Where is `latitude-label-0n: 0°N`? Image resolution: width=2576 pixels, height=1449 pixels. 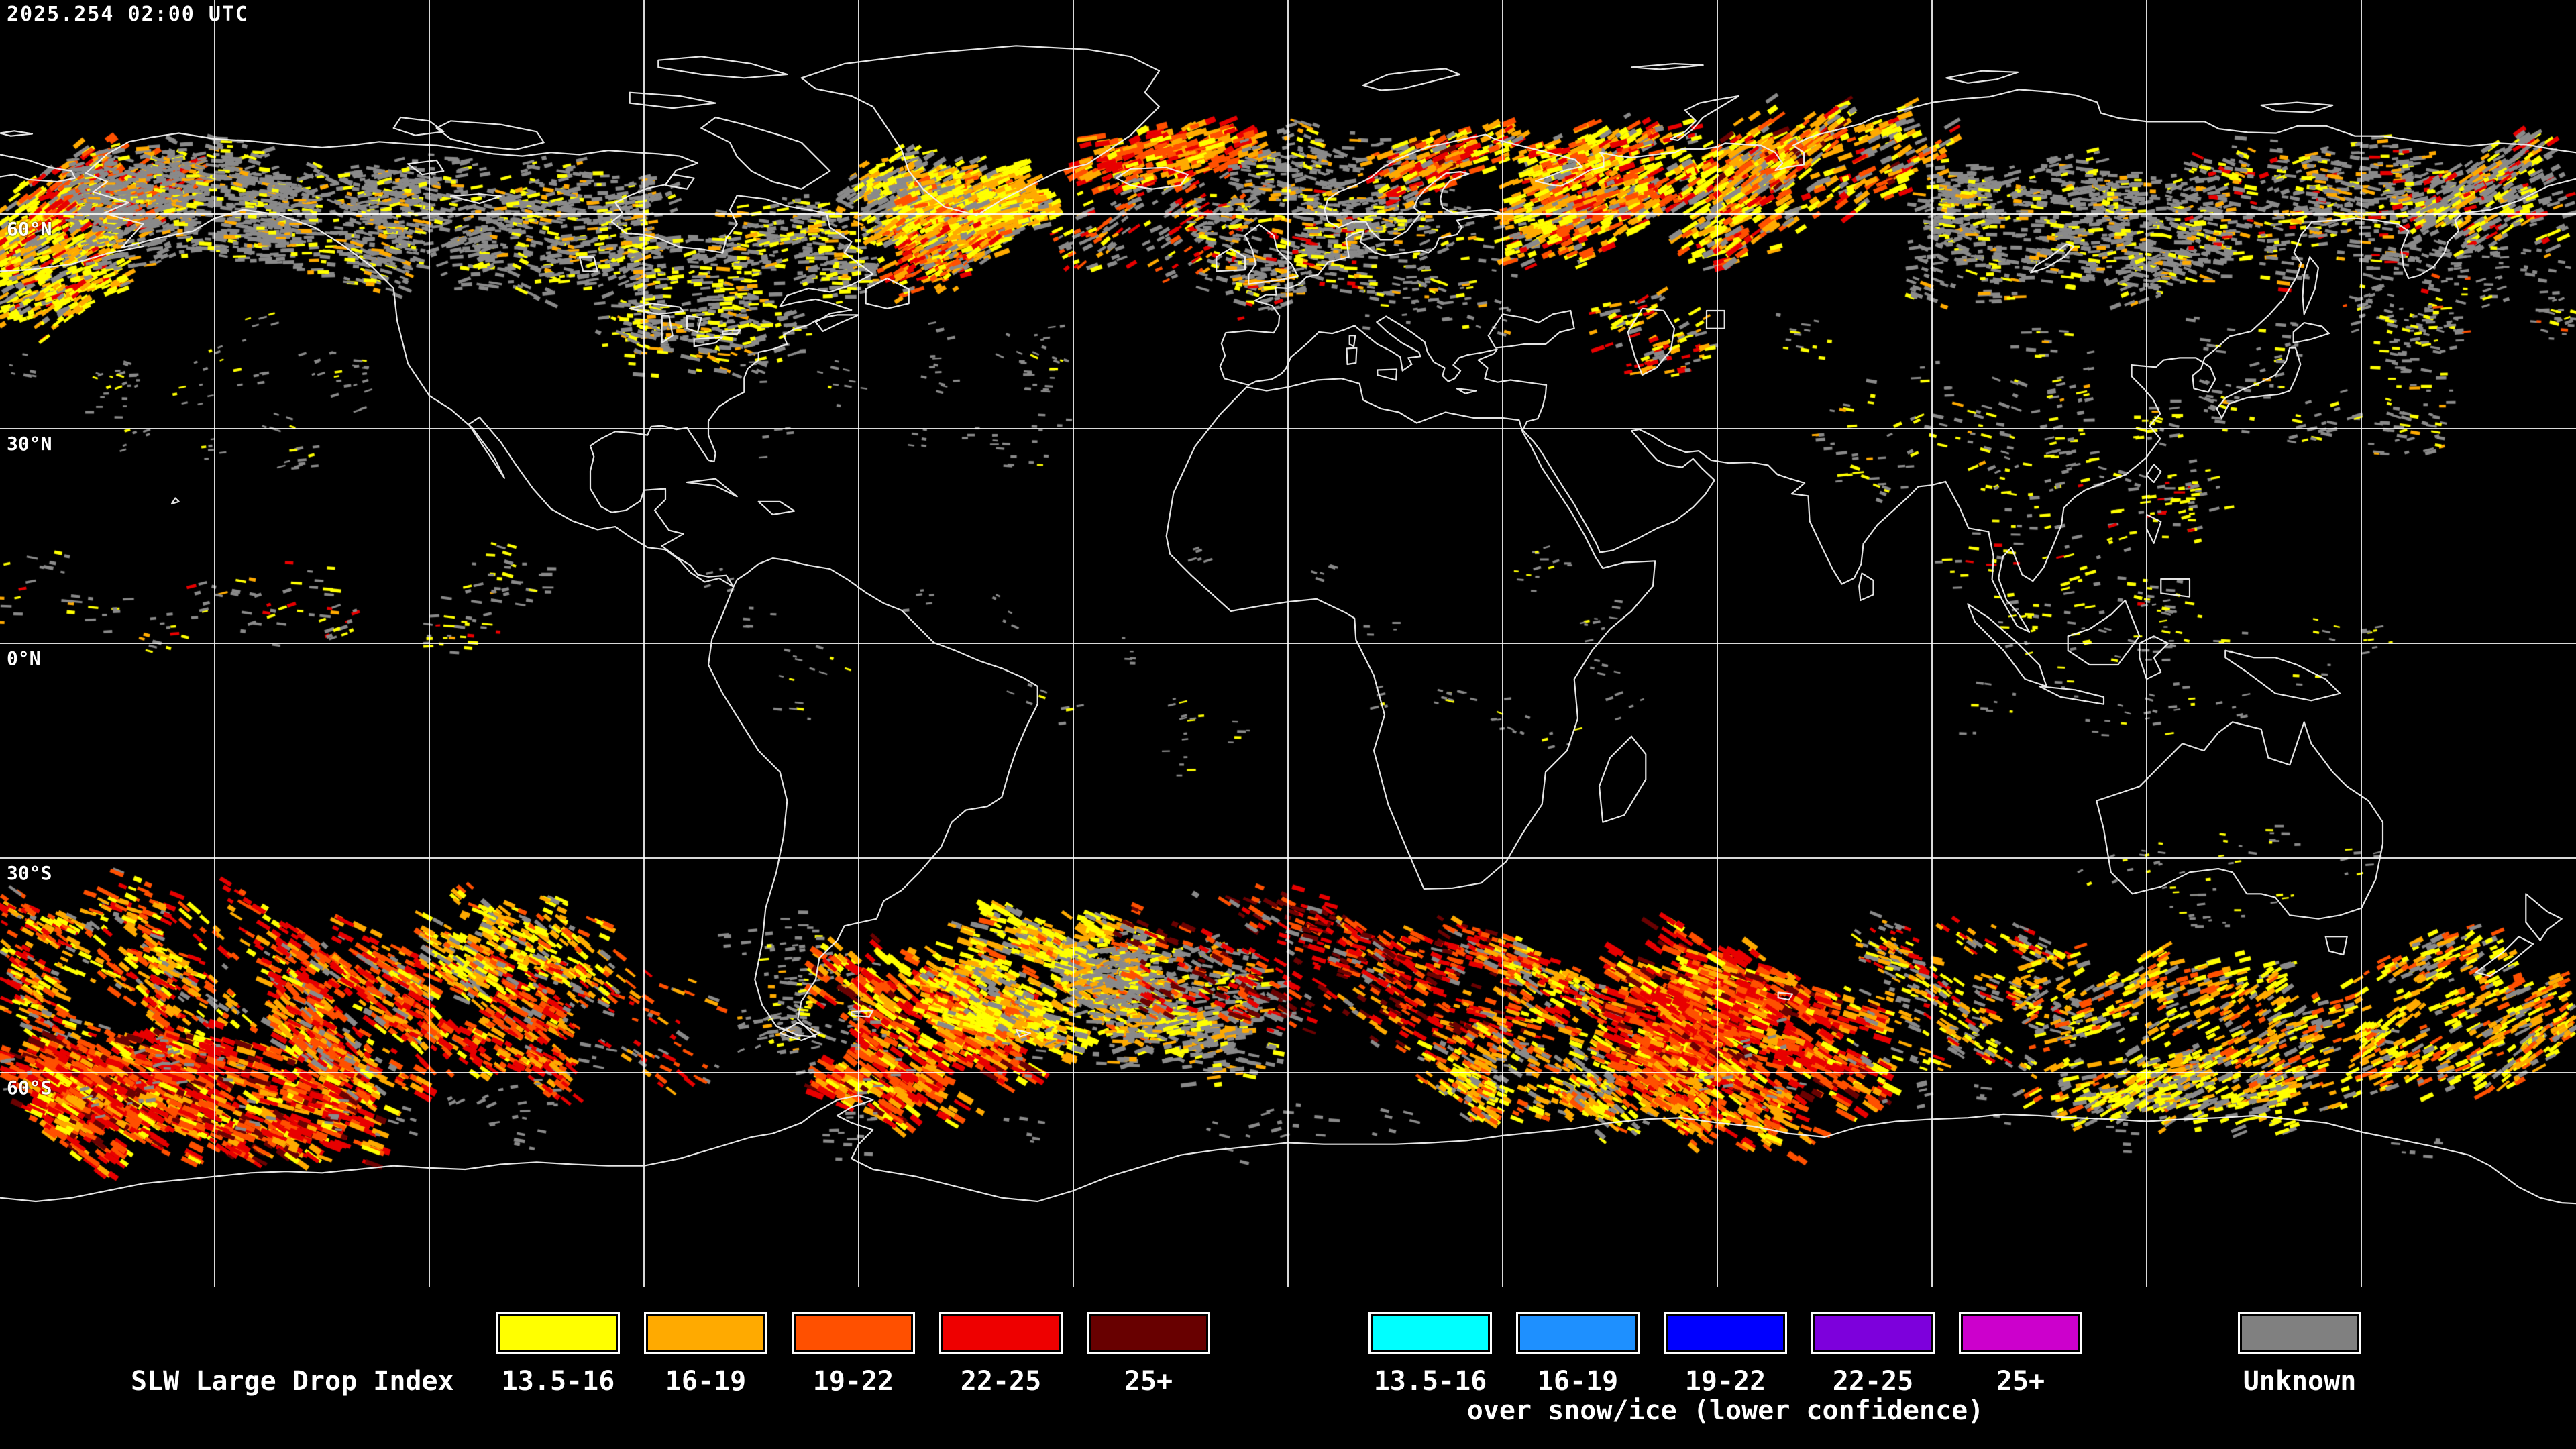
latitude-label-0n: 0°N is located at coordinates (24, 658).